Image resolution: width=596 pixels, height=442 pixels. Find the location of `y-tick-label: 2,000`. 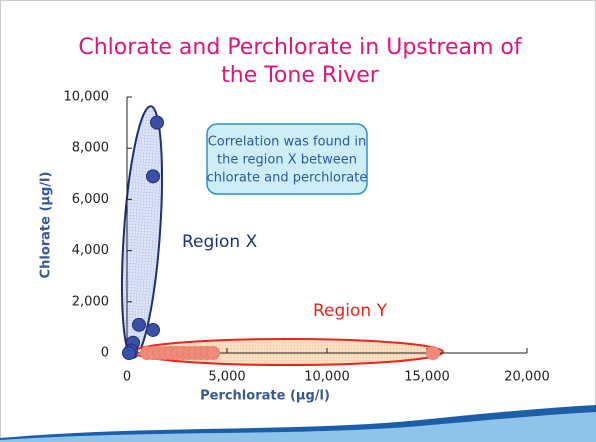

y-tick-label: 2,000 is located at coordinates (90, 301).